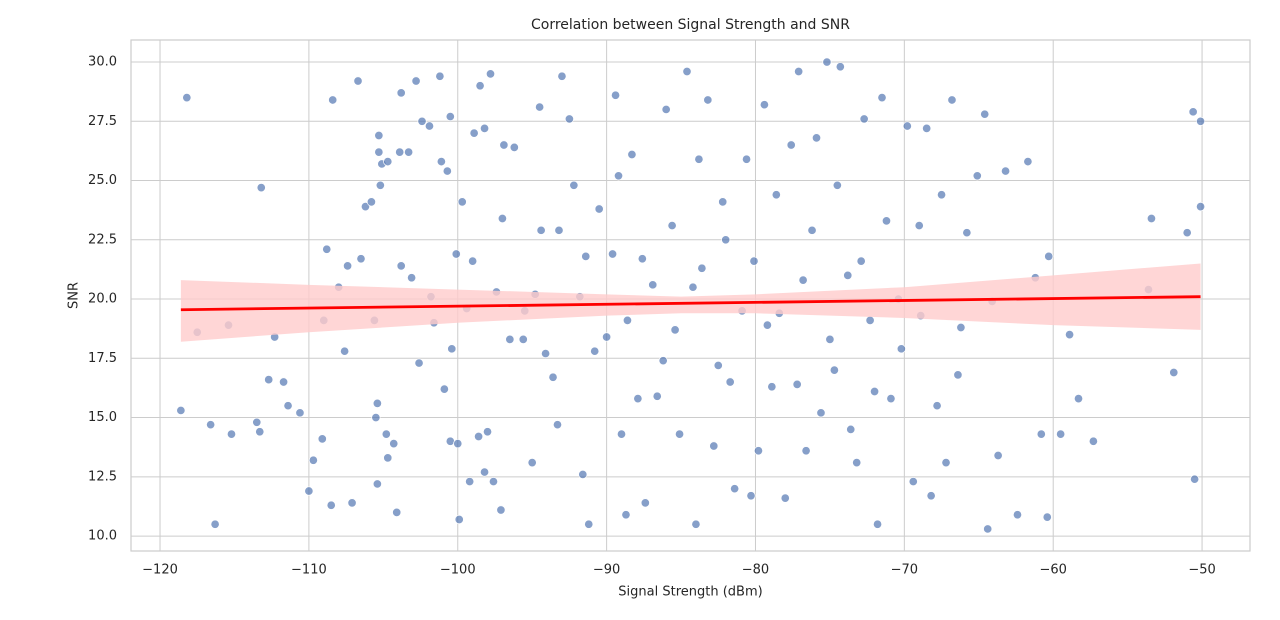 This screenshot has width=1280, height=620. I want to click on x-tick-label: −110, so click(309, 570).